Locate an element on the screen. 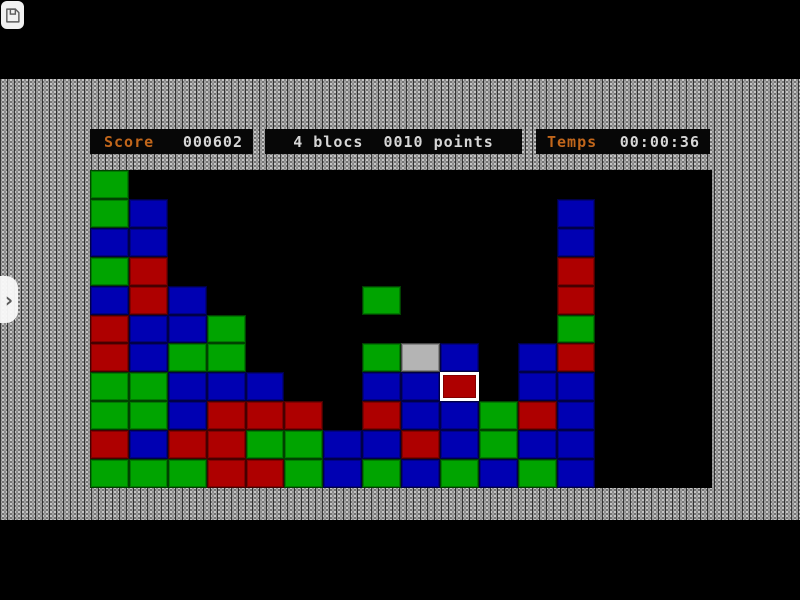 This screenshot has width=800, height=600. time-panel: Temps 00:00:36 is located at coordinates (623, 141).